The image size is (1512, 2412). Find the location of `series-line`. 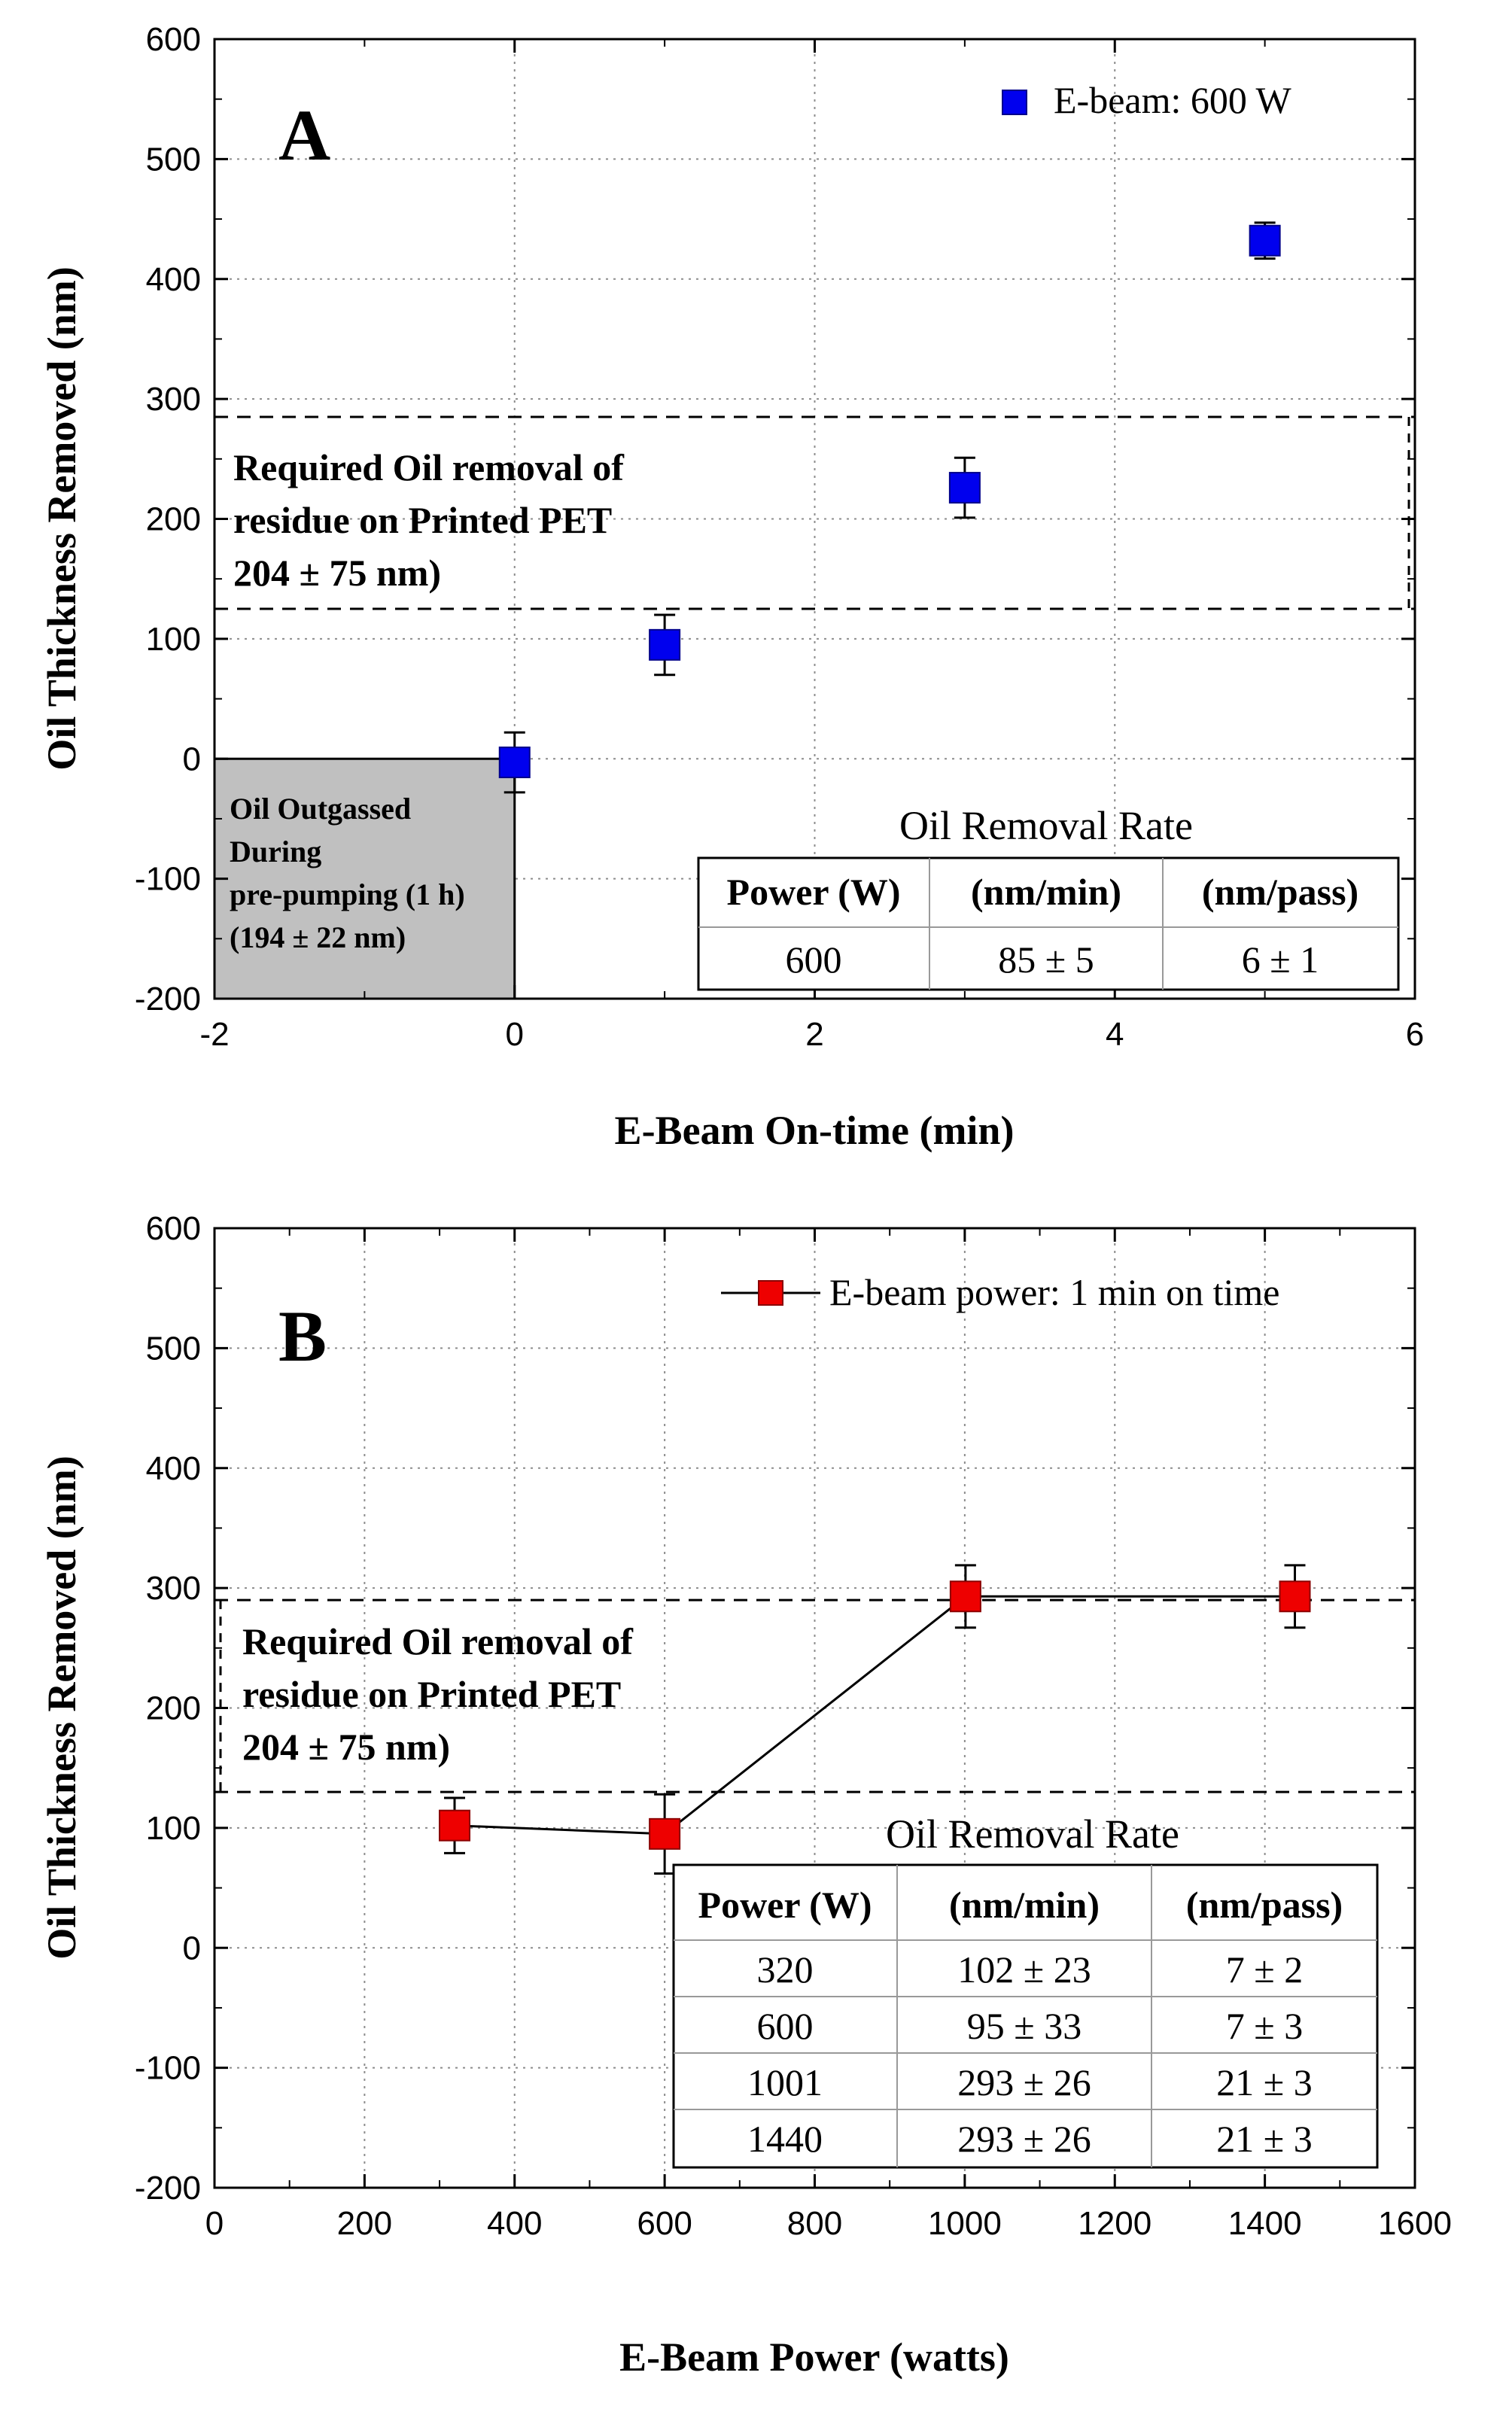

series-line is located at coordinates (875, 1715).